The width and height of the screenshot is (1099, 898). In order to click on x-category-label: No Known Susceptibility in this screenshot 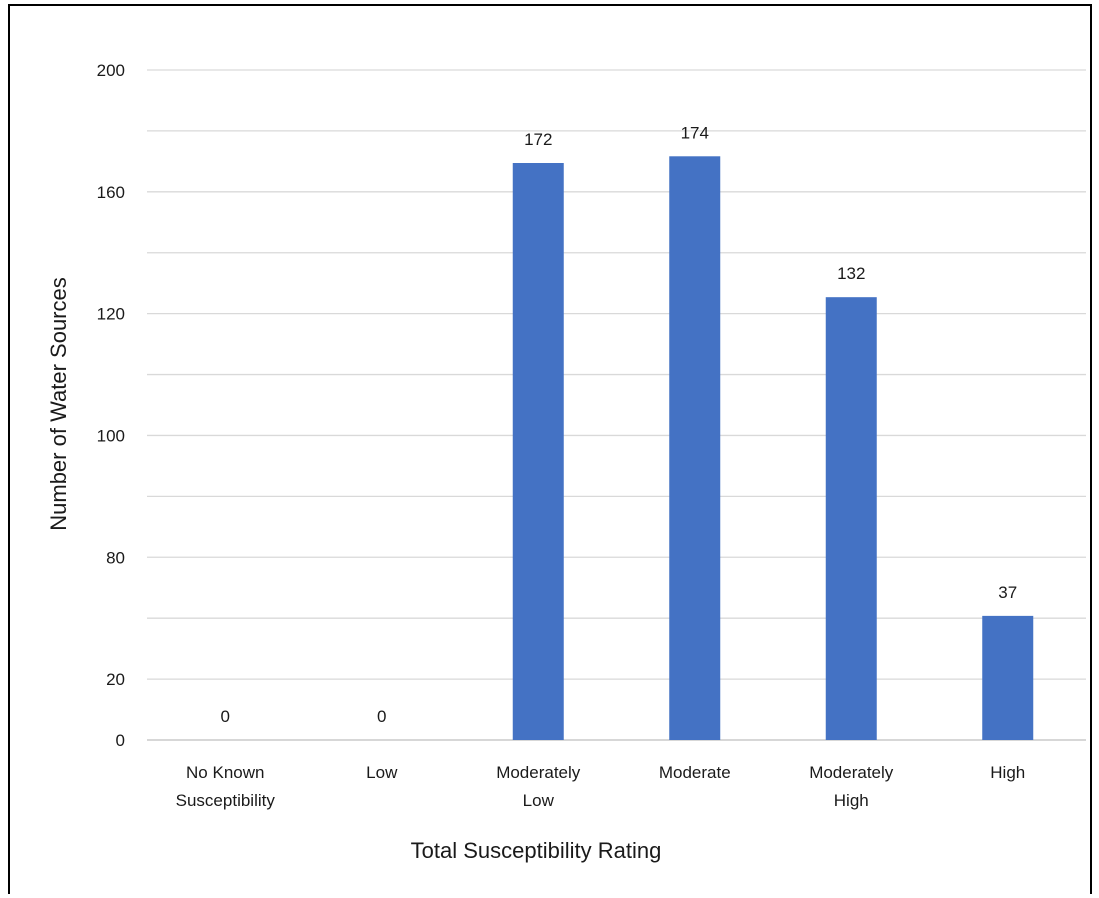, I will do `click(226, 786)`.